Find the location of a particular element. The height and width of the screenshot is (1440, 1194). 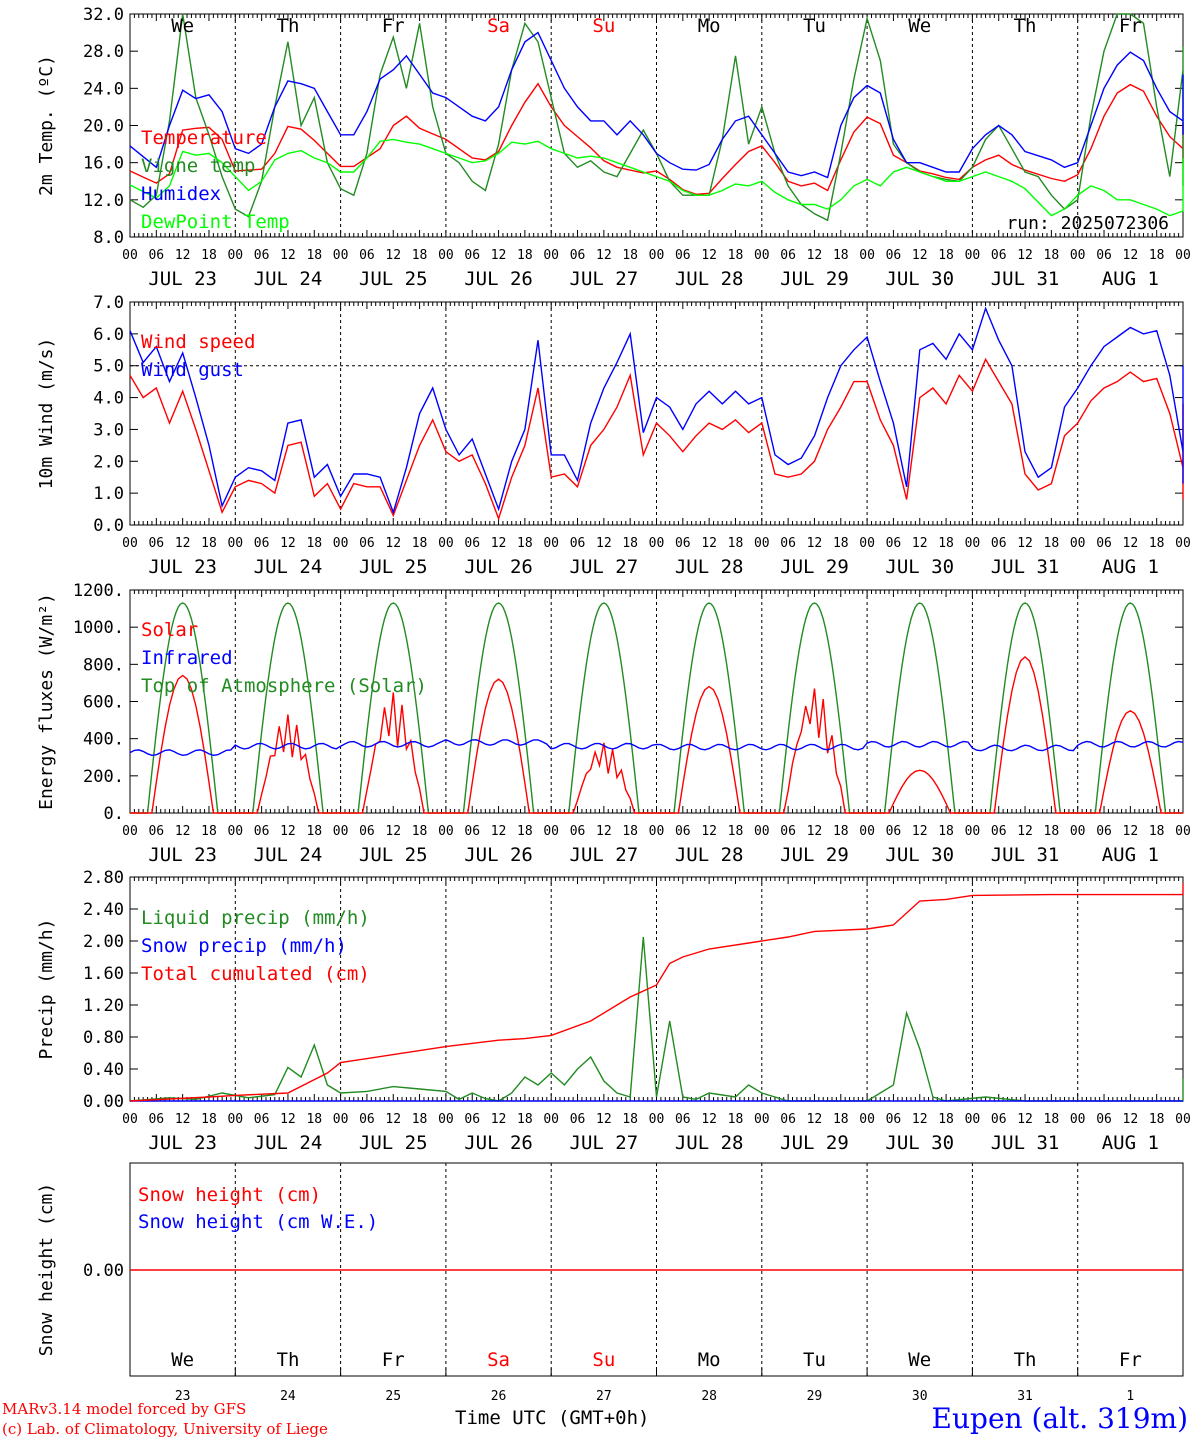

y-axis-label: Energy fluxes (W/m²) is located at coordinates (46, 701).